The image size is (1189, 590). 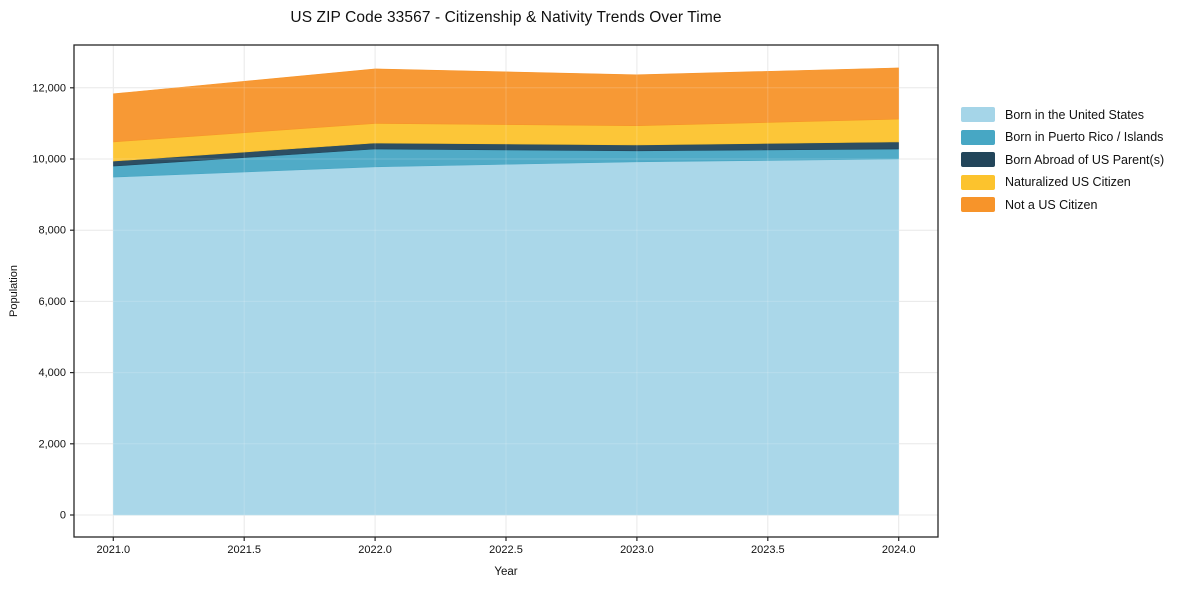 I want to click on legend-label: Born in the United States, so click(x=1074, y=114).